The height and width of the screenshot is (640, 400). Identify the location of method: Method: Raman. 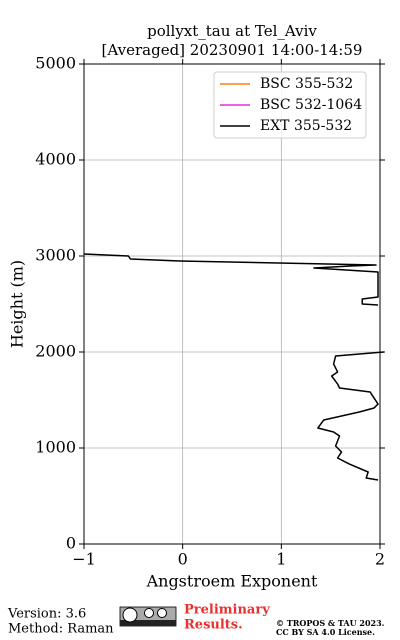
(61, 629).